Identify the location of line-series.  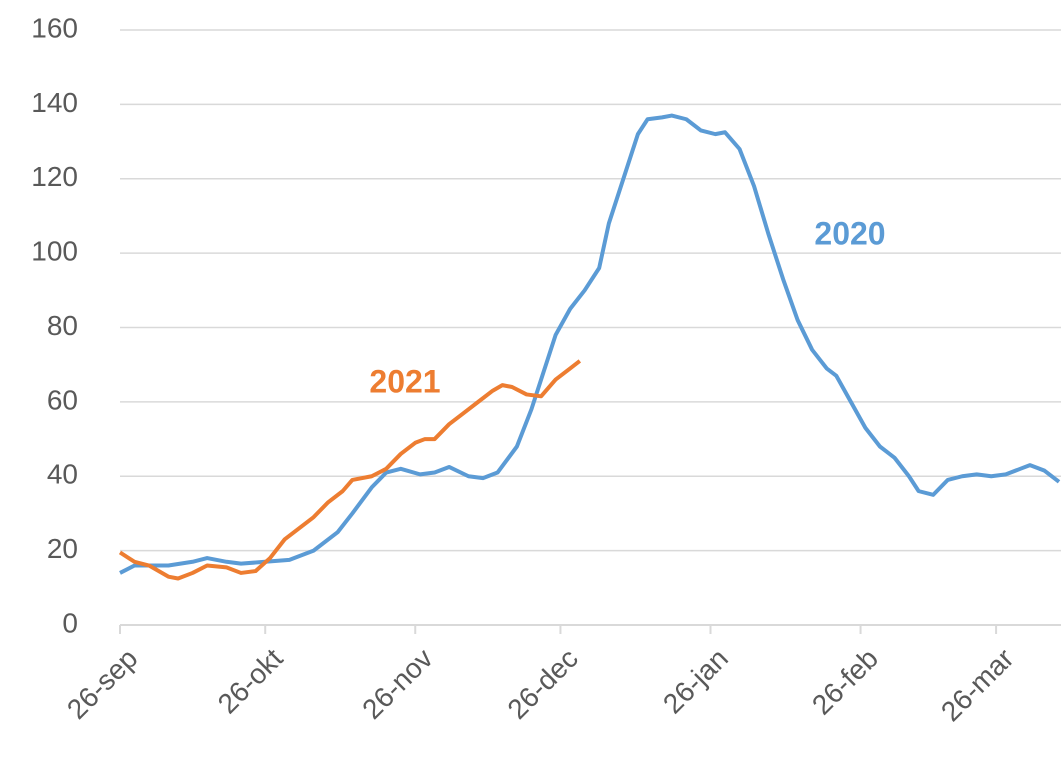
(350, 470).